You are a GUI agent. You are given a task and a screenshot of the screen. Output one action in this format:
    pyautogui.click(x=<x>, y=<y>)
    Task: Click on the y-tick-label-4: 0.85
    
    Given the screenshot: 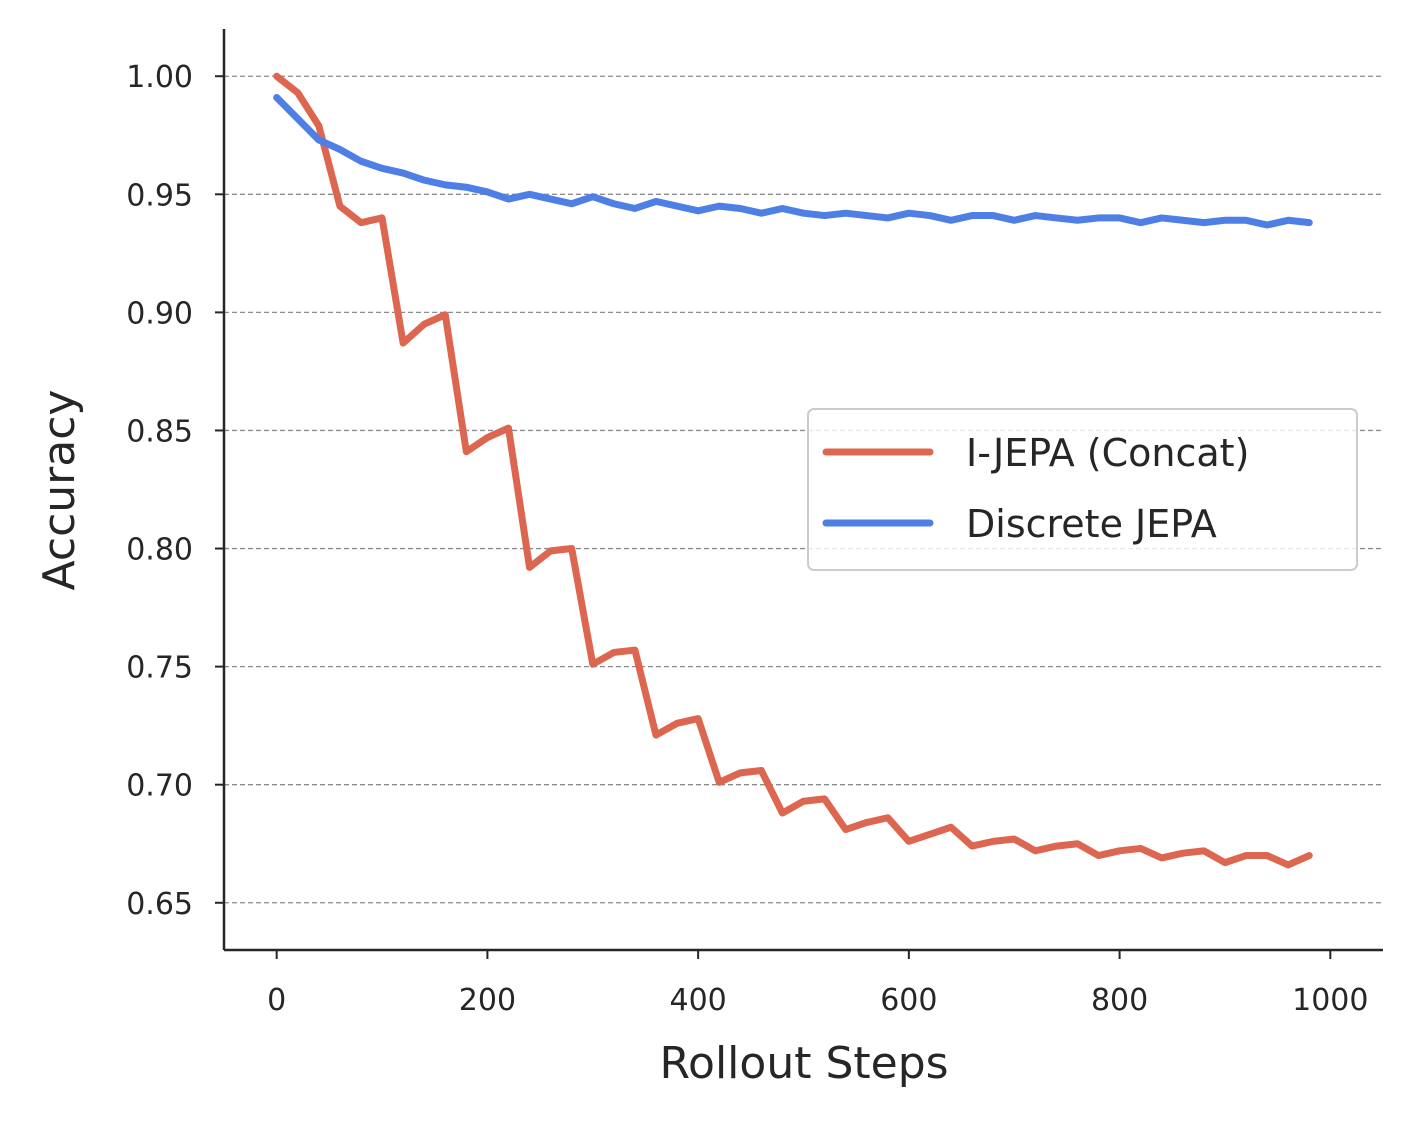 What is the action you would take?
    pyautogui.click(x=159, y=431)
    